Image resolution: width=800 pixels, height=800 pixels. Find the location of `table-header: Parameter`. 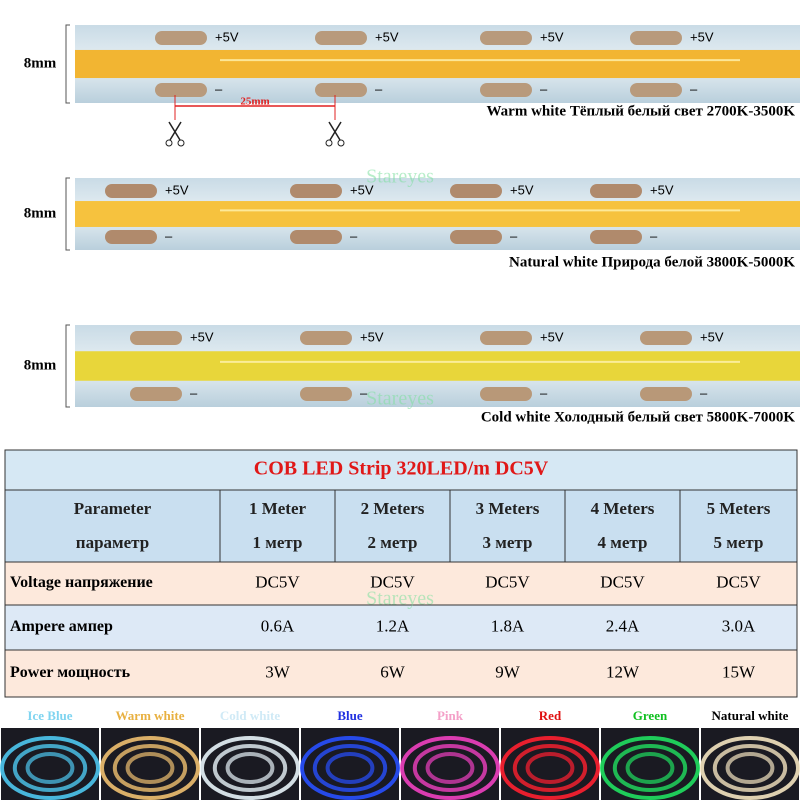

table-header: Parameter is located at coordinates (113, 508).